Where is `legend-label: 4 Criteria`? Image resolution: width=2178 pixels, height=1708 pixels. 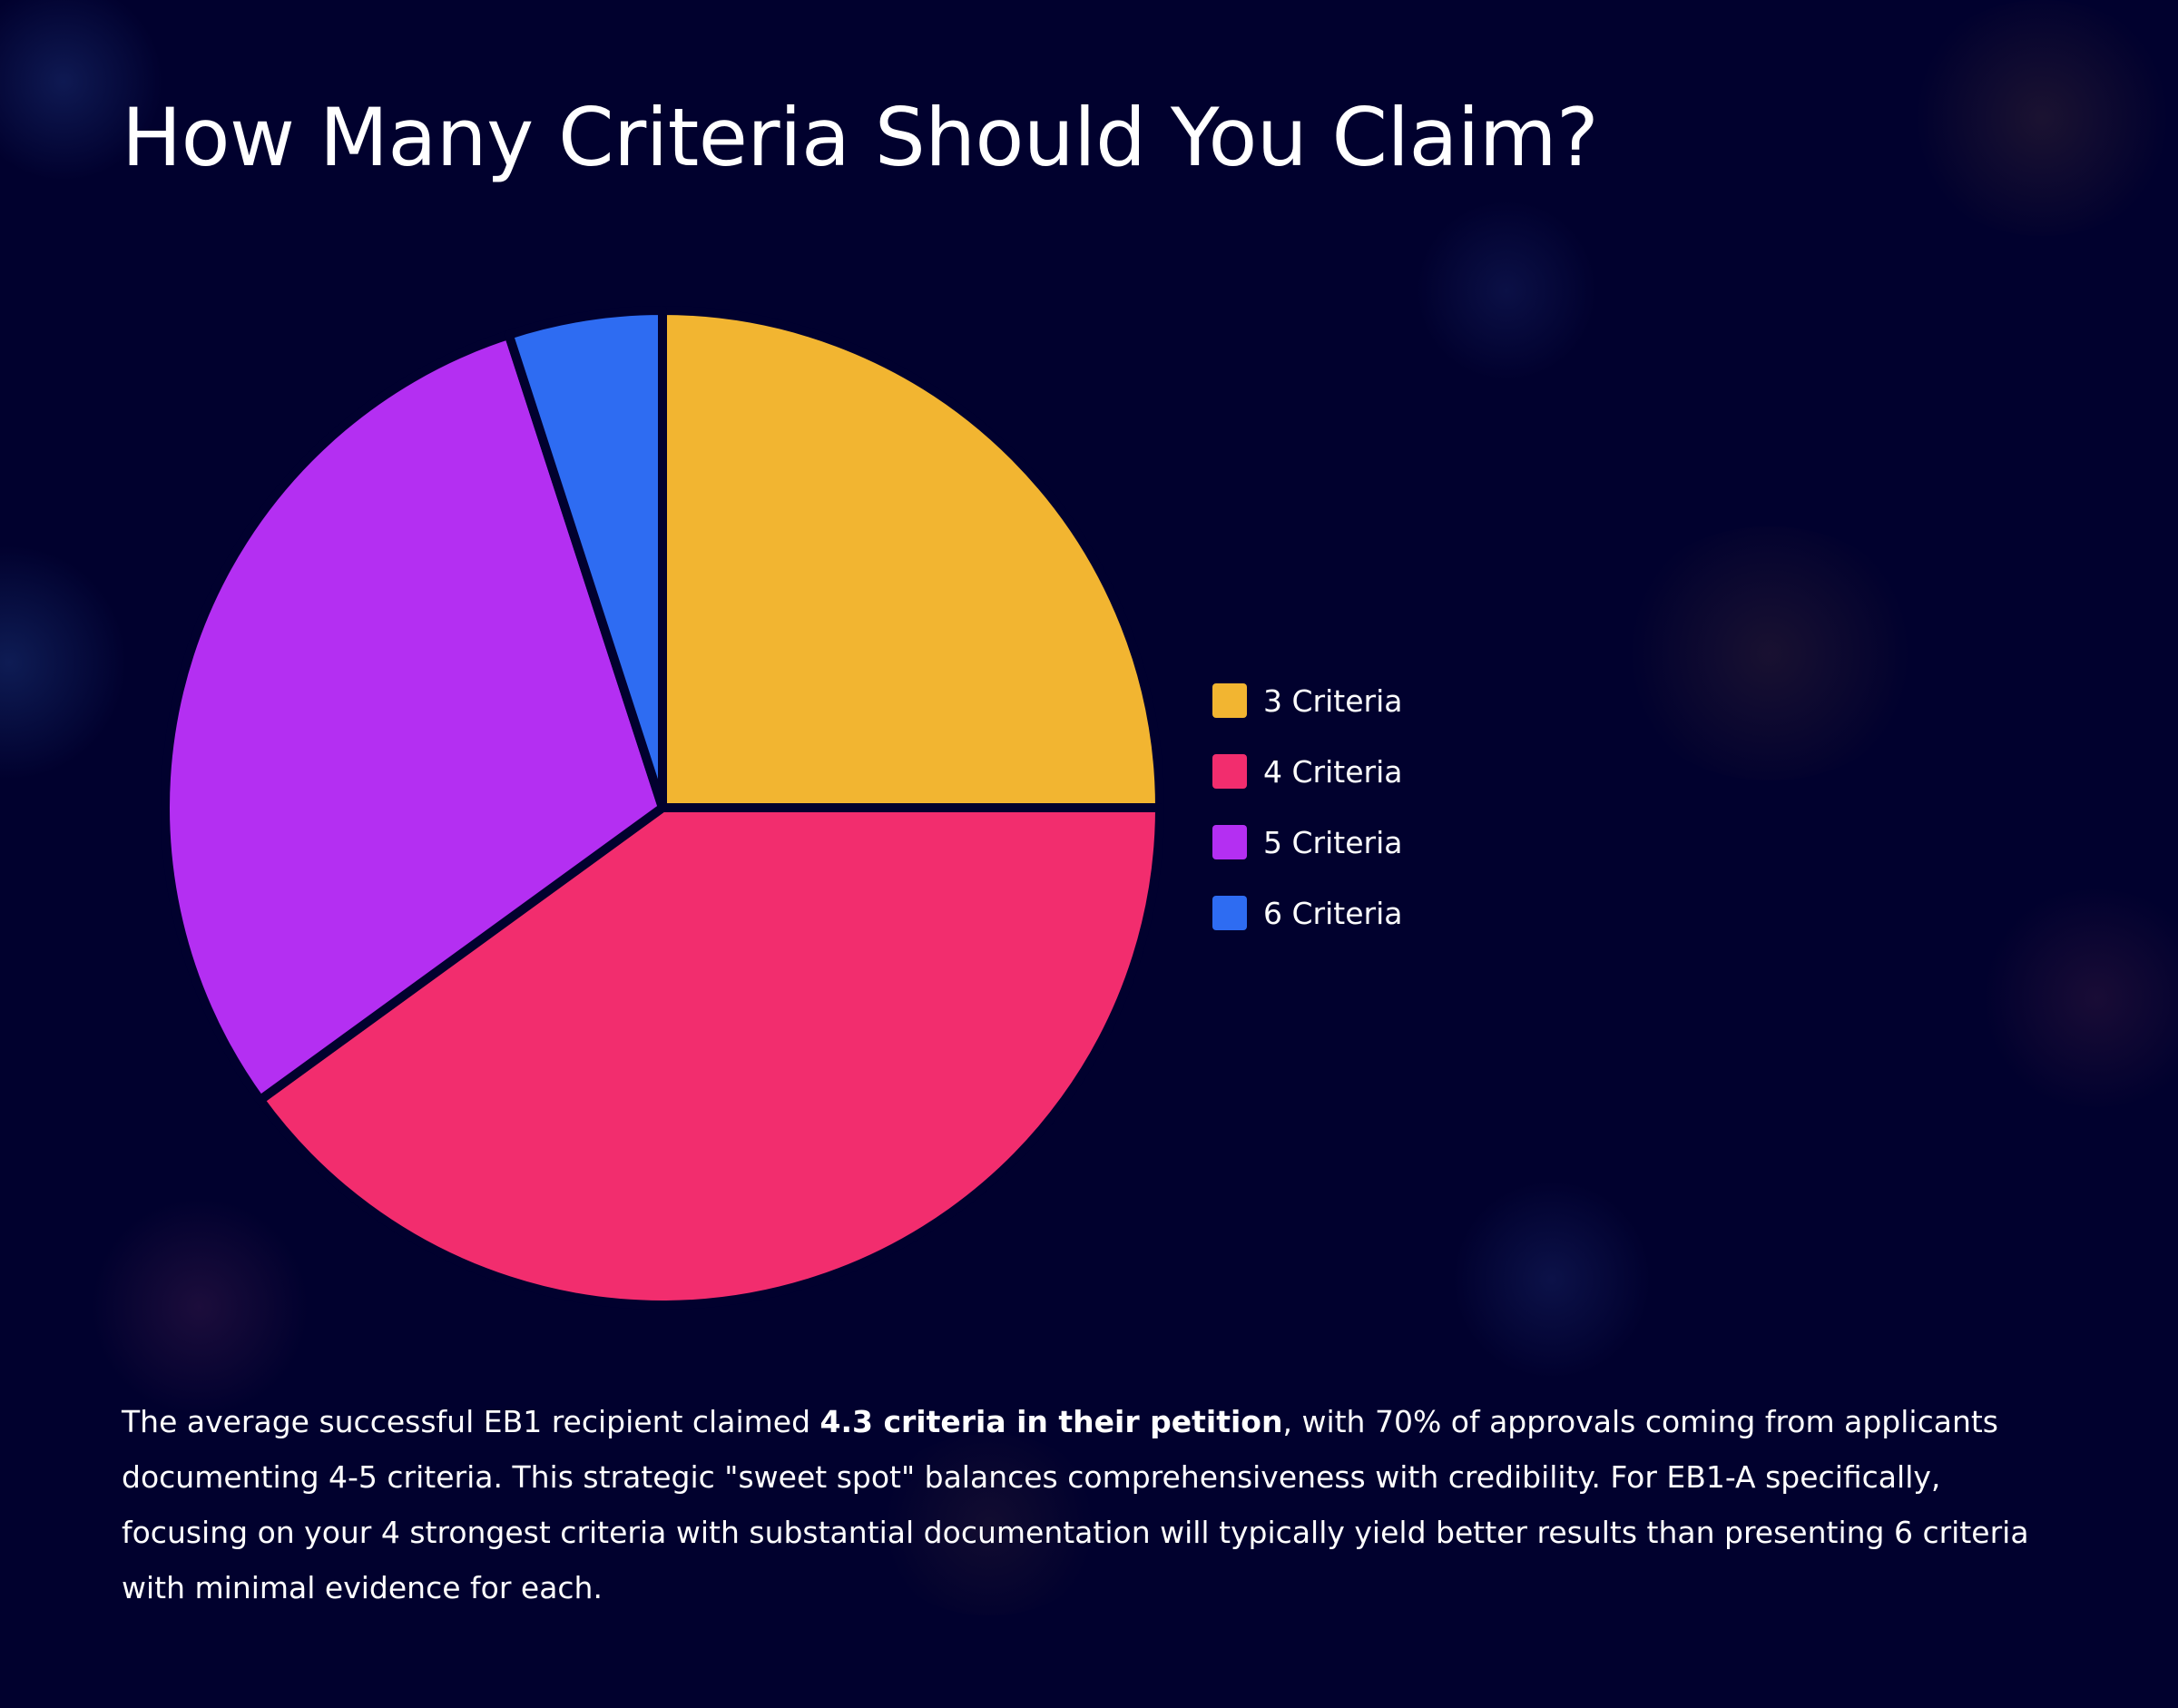 legend-label: 4 Criteria is located at coordinates (1333, 771).